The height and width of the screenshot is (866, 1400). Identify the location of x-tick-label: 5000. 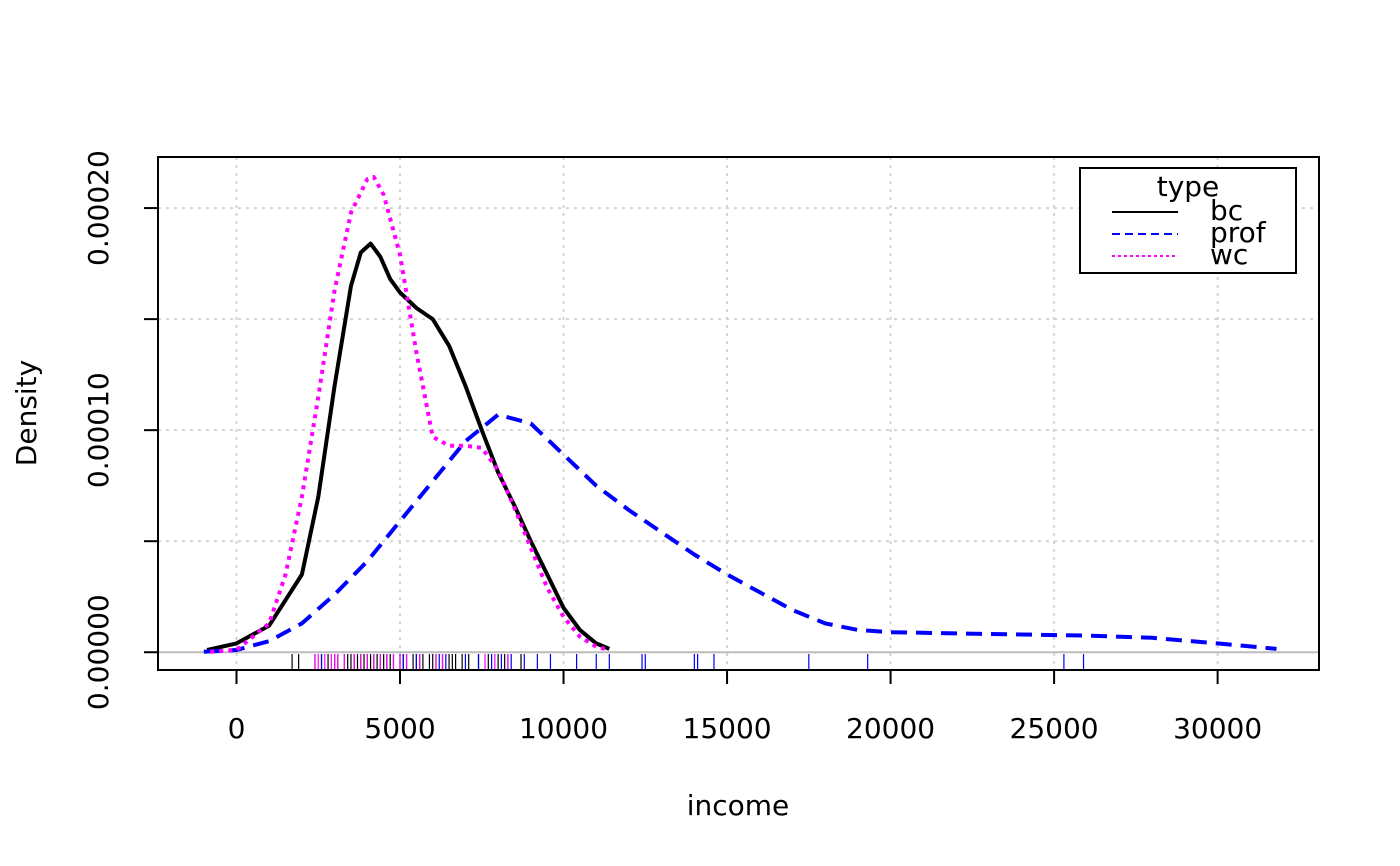
(399, 728).